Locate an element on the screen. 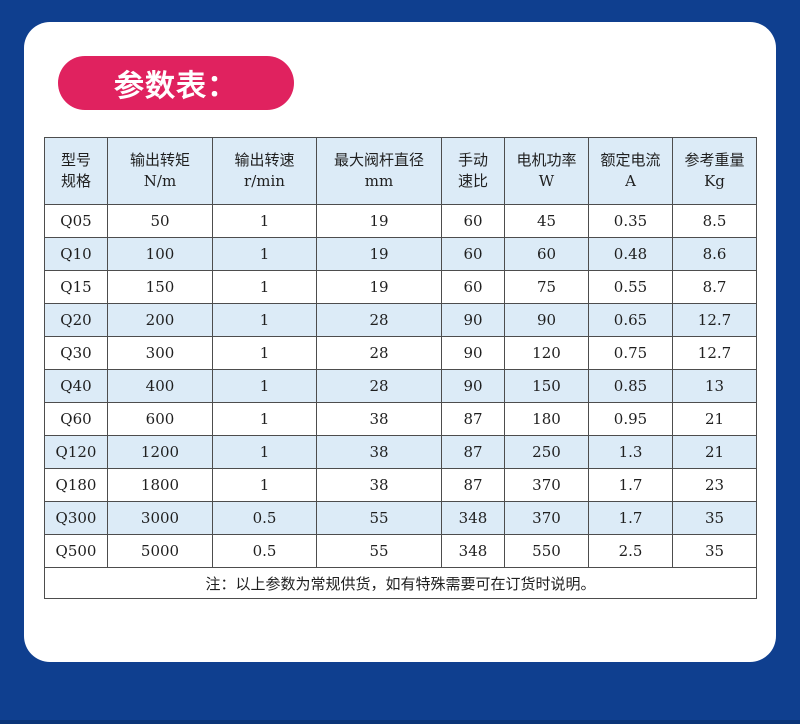  table-note-row: 注：以上参数为常规供货，如有特殊需要可在订货时说明。 is located at coordinates (400, 583).